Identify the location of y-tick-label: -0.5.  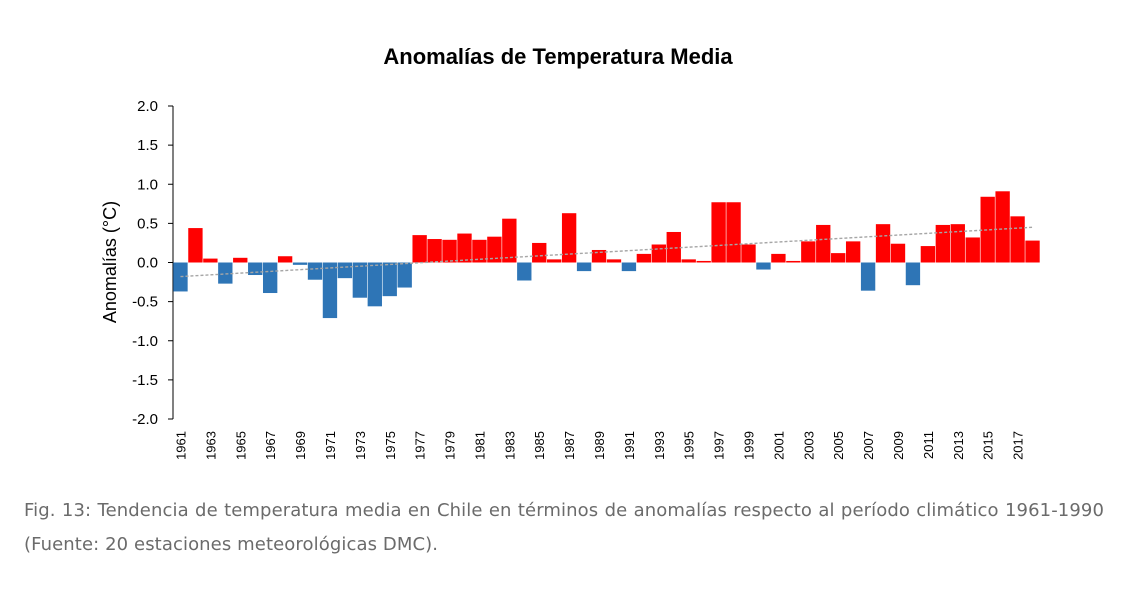
(145, 302).